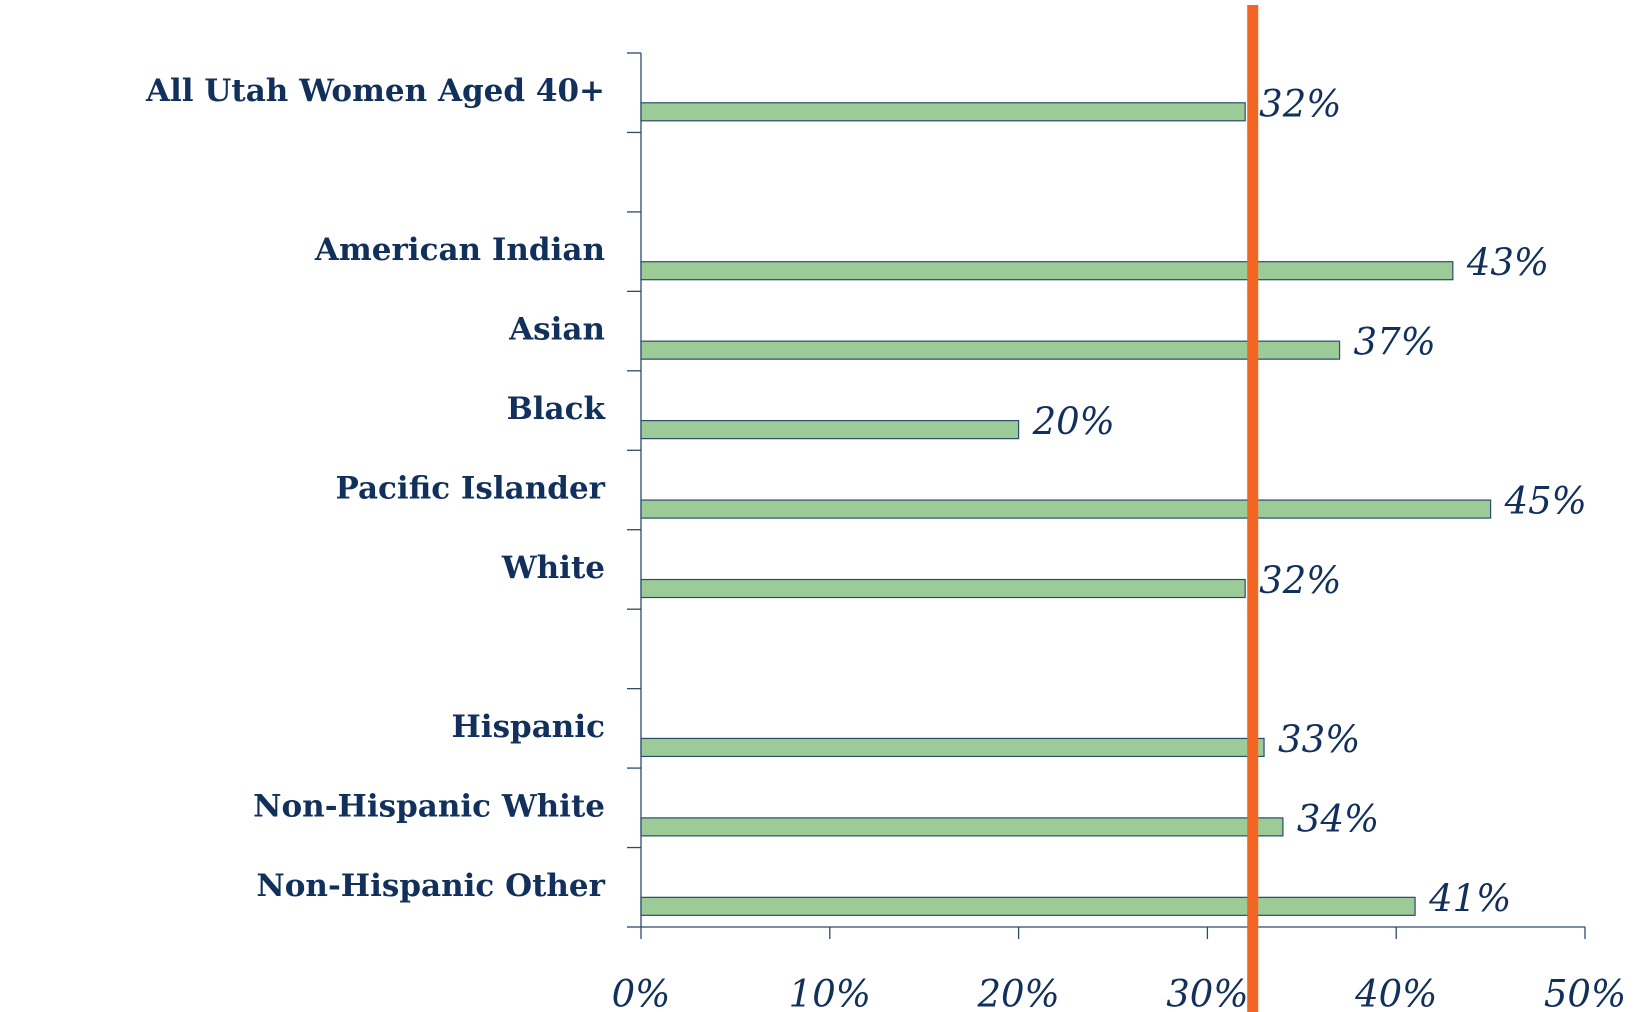 This screenshot has height=1012, width=1644. What do you see at coordinates (528, 727) in the screenshot?
I see `category-label: Hispanic` at bounding box center [528, 727].